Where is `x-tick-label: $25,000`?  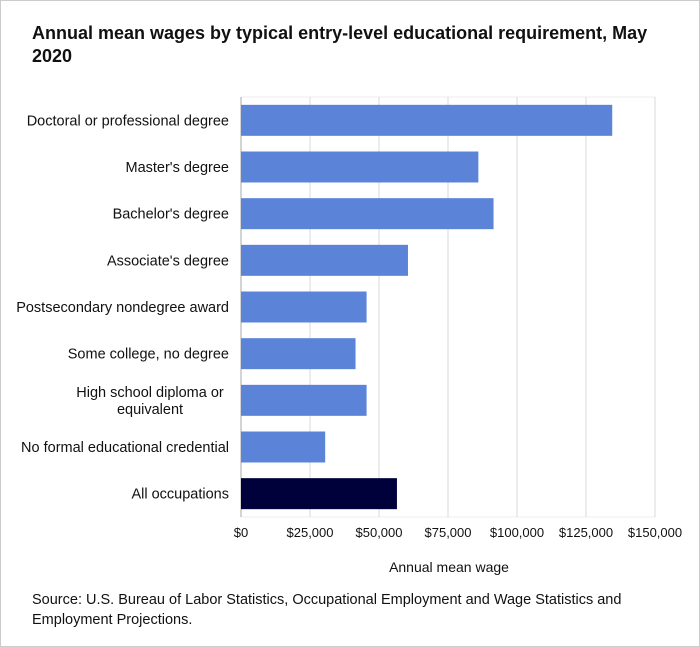 x-tick-label: $25,000 is located at coordinates (310, 532).